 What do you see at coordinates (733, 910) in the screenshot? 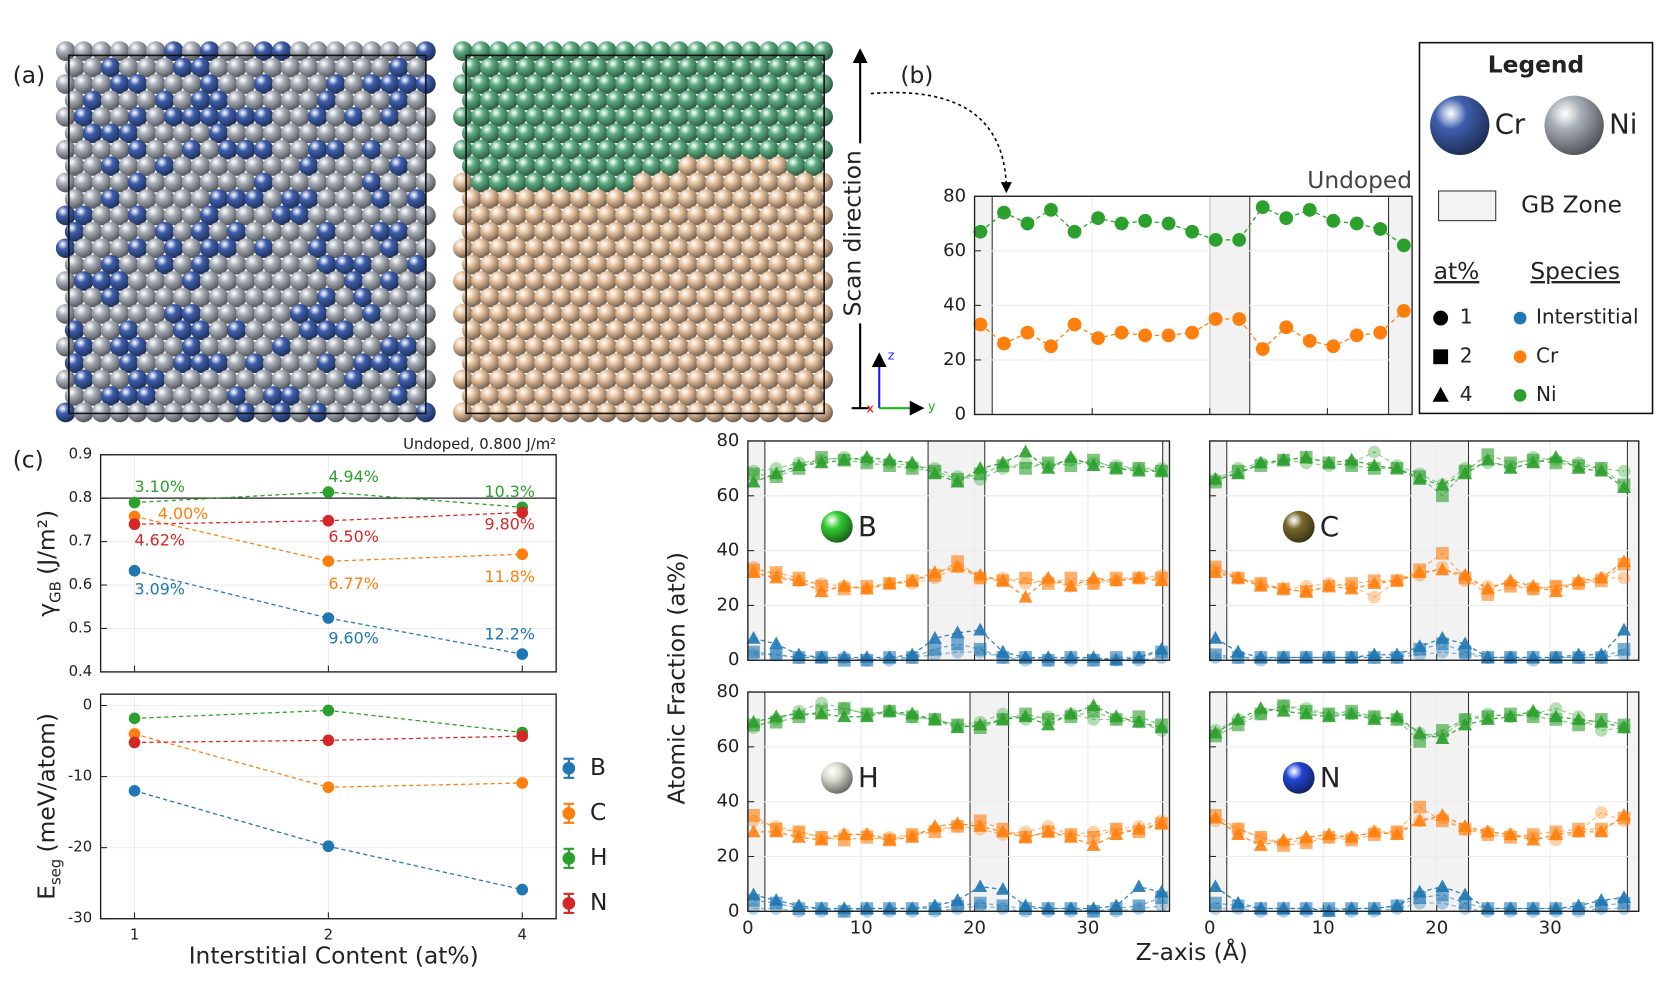
I see `y-tick-label: 0` at bounding box center [733, 910].